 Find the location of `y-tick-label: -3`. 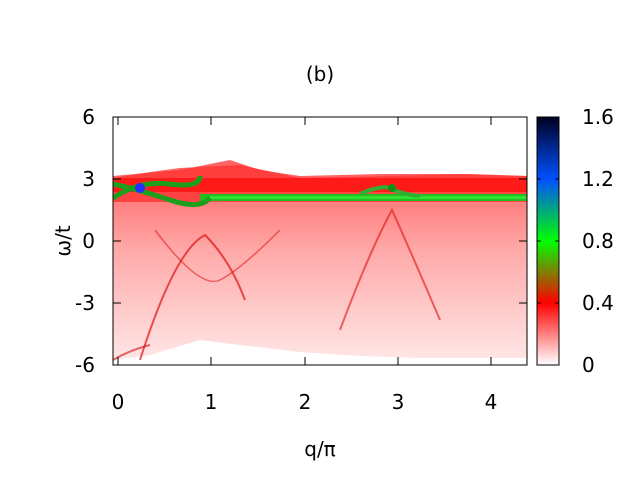

y-tick-label: -3 is located at coordinates (85, 303).